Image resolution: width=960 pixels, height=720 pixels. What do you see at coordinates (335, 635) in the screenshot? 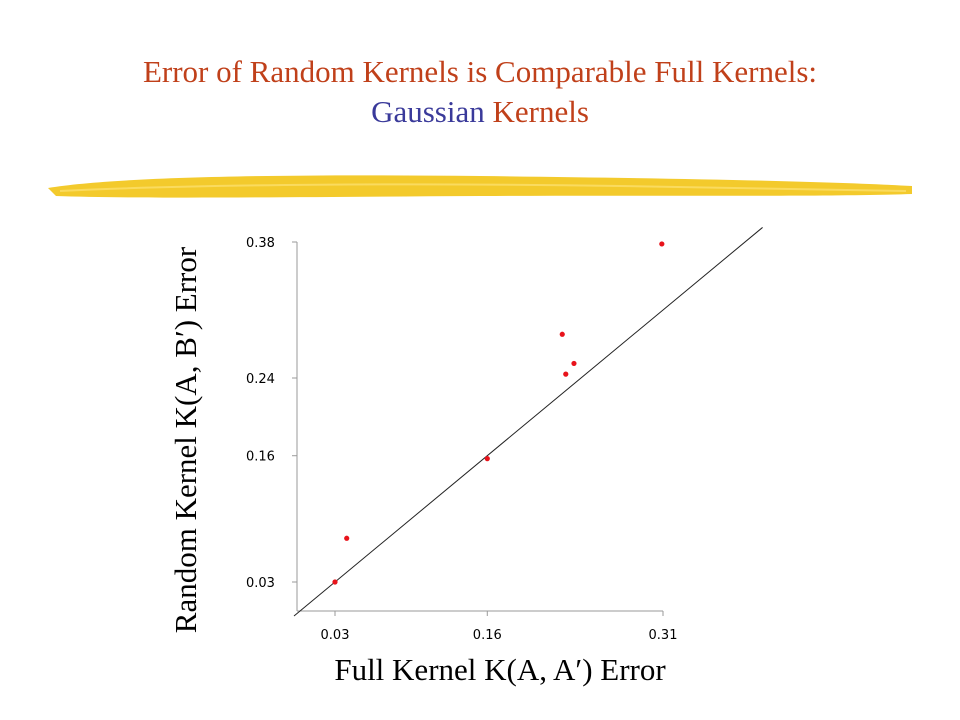
I see `x-tick-label: 0.03` at bounding box center [335, 635].